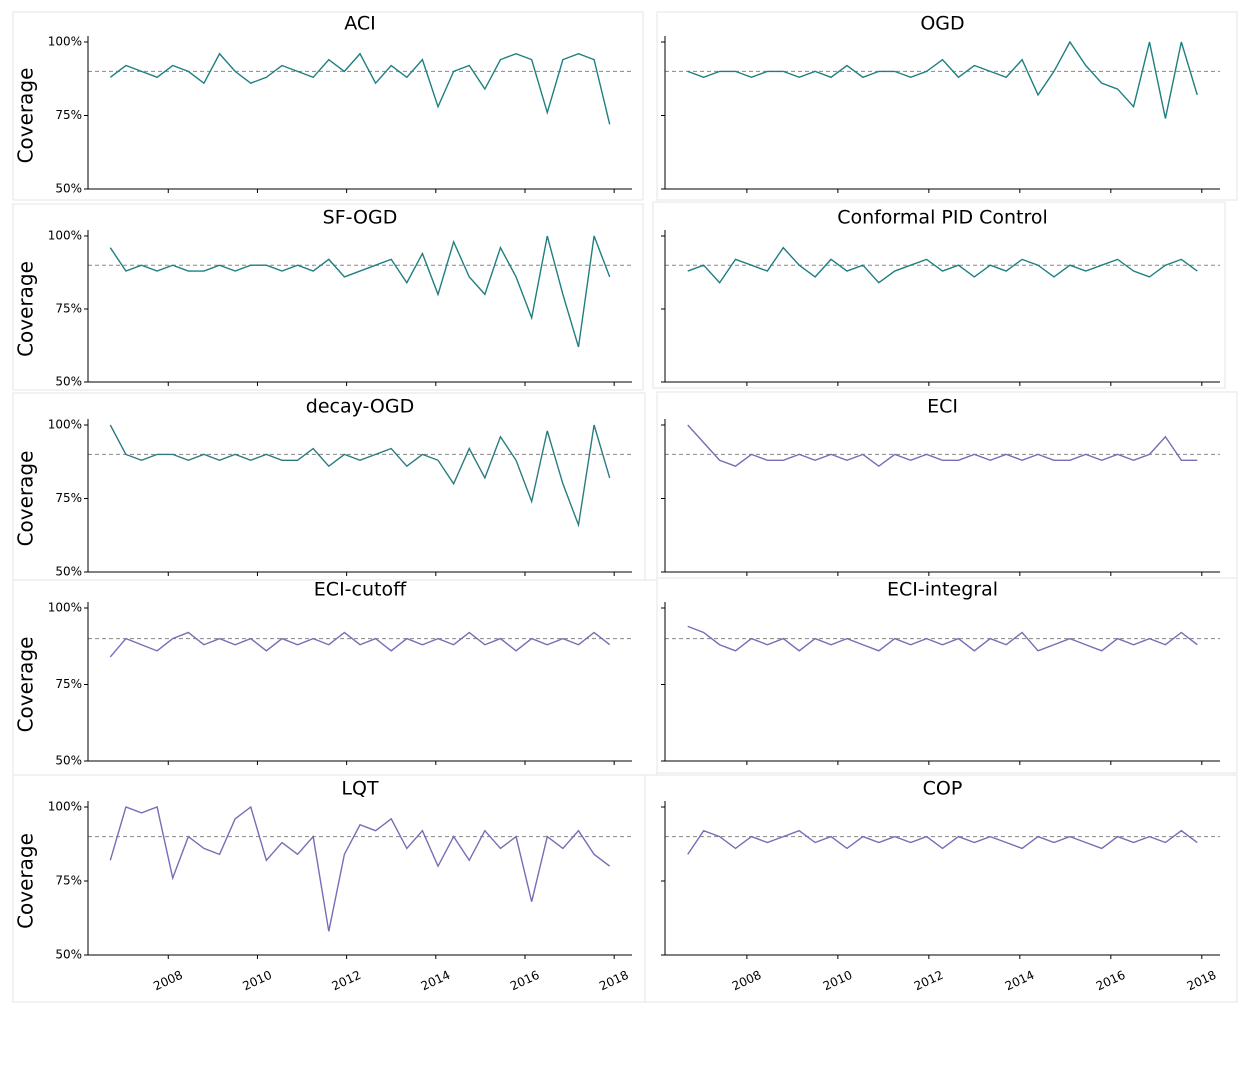  Describe the element at coordinates (942, 407) in the screenshot. I see `panel-title: ECI` at that location.